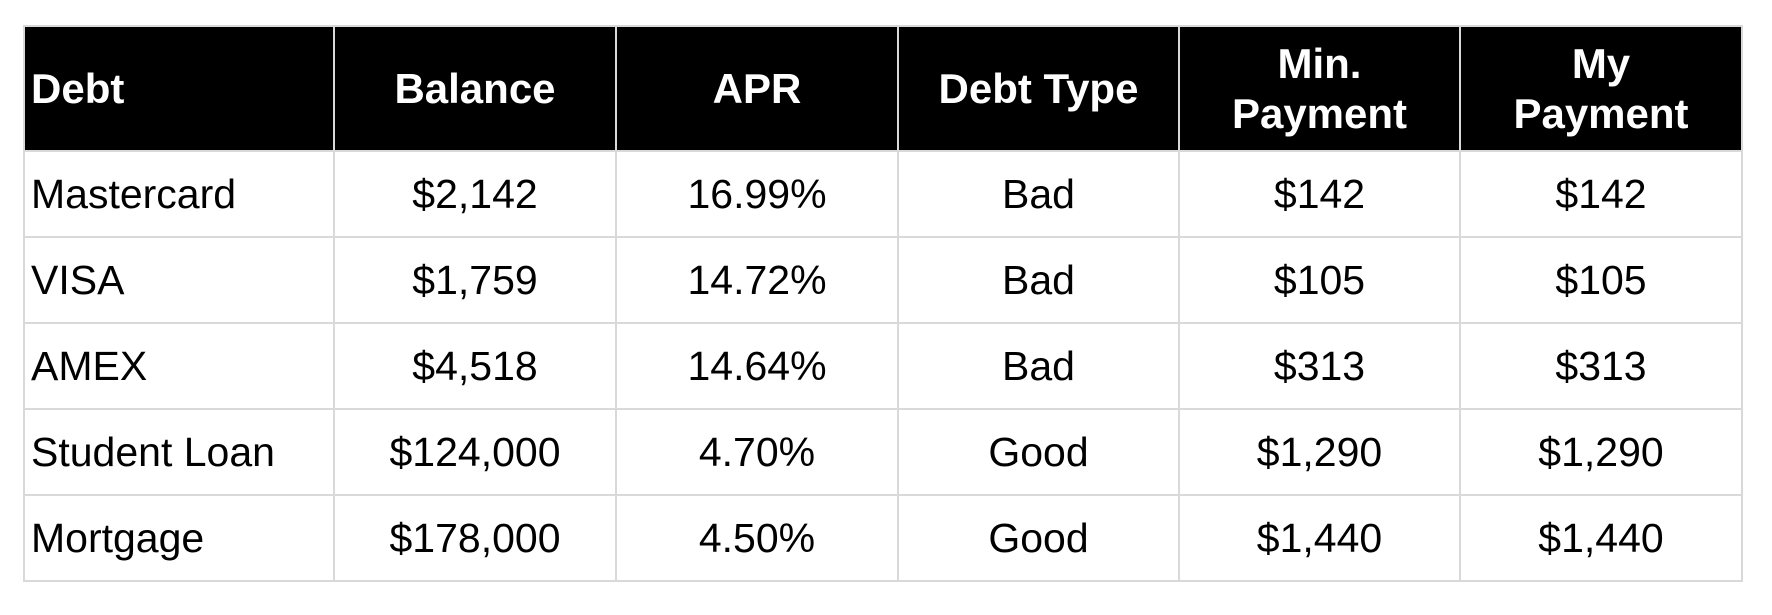 This screenshot has width=1772, height=615. I want to click on cell-debt: Mastercard, so click(179, 194).